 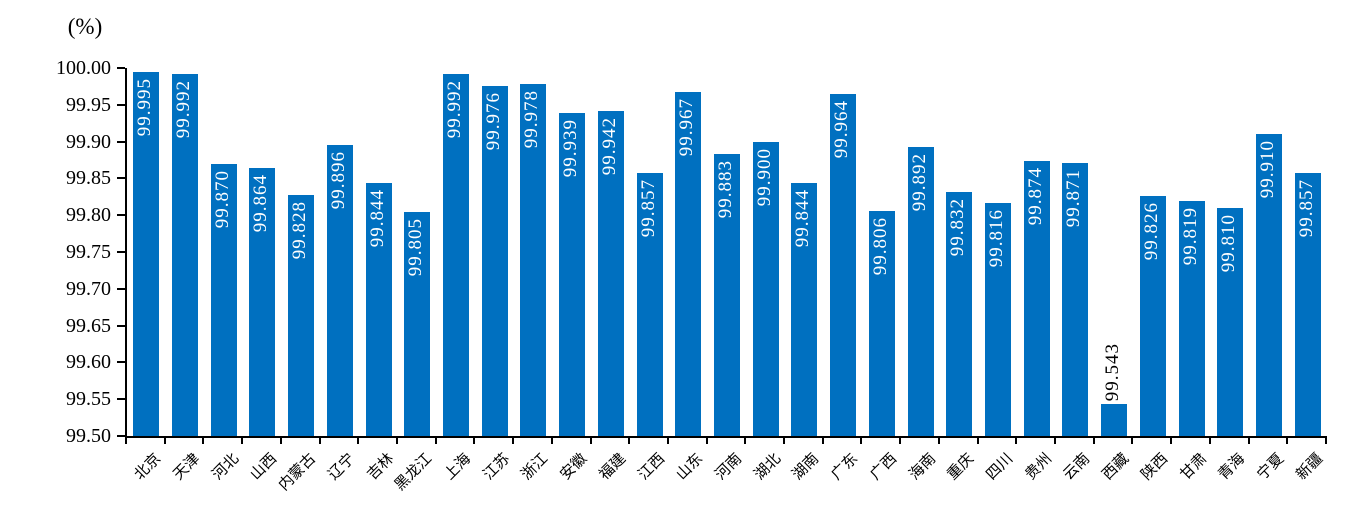 What do you see at coordinates (1190, 236) in the screenshot?
I see `bar-value-label: 99.819` at bounding box center [1190, 236].